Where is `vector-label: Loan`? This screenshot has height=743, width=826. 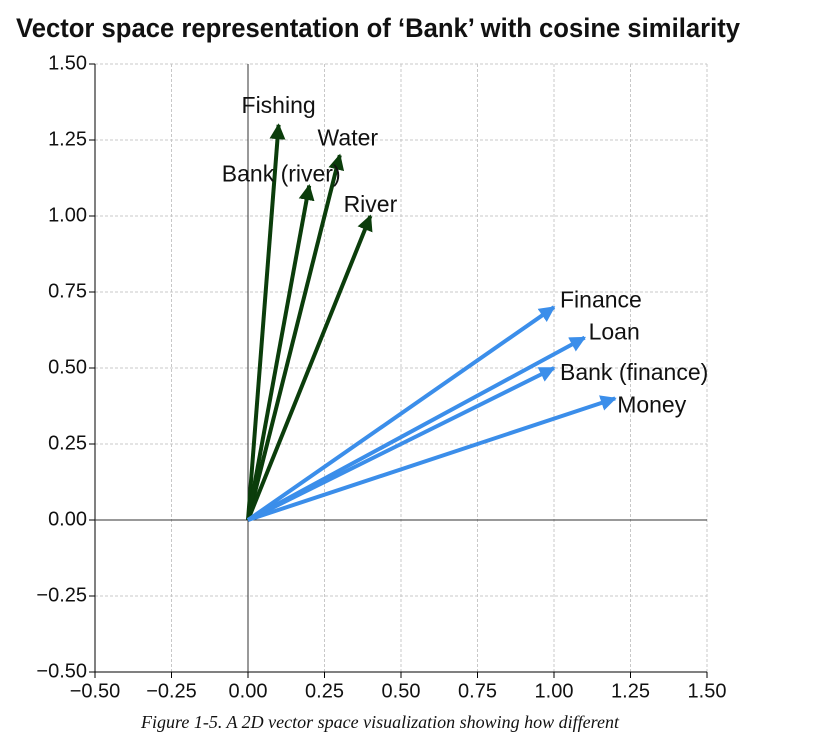
vector-label: Loan is located at coordinates (614, 332).